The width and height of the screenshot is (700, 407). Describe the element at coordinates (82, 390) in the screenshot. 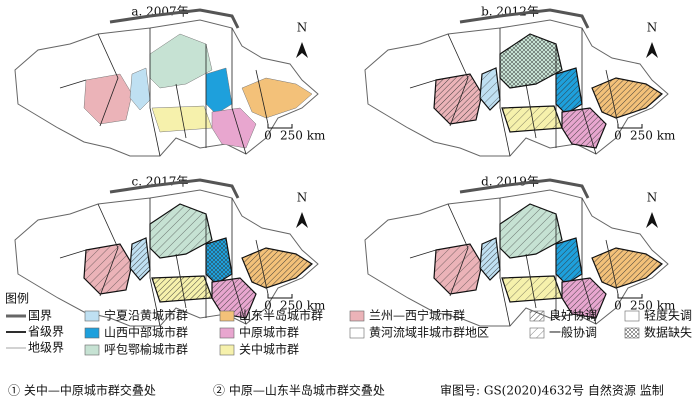

I see `note: ① 关中—中原城市群交叠处` at that location.